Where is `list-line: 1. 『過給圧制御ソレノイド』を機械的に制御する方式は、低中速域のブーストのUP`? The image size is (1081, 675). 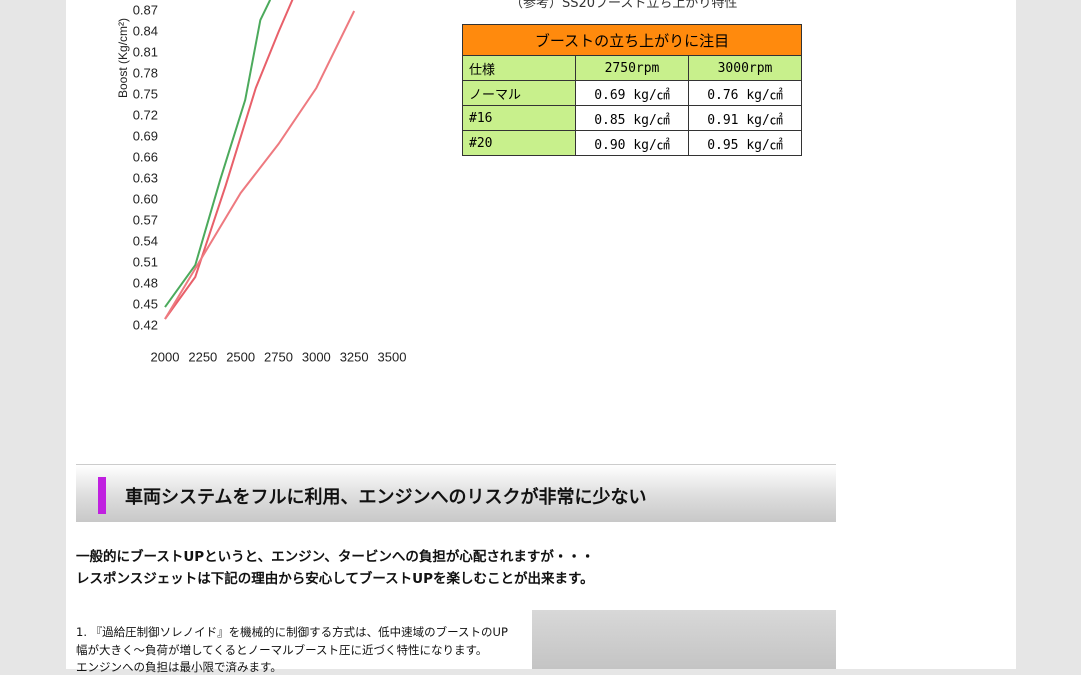
list-line: 1. 『過給圧制御ソレノイド』を機械的に制御する方式は、低中速域のブーストのUP is located at coordinates (292, 632).